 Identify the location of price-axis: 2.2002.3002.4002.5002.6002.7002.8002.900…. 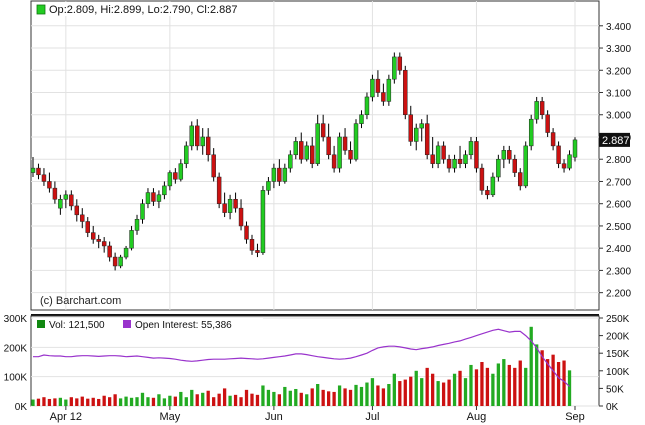
(615, 161).